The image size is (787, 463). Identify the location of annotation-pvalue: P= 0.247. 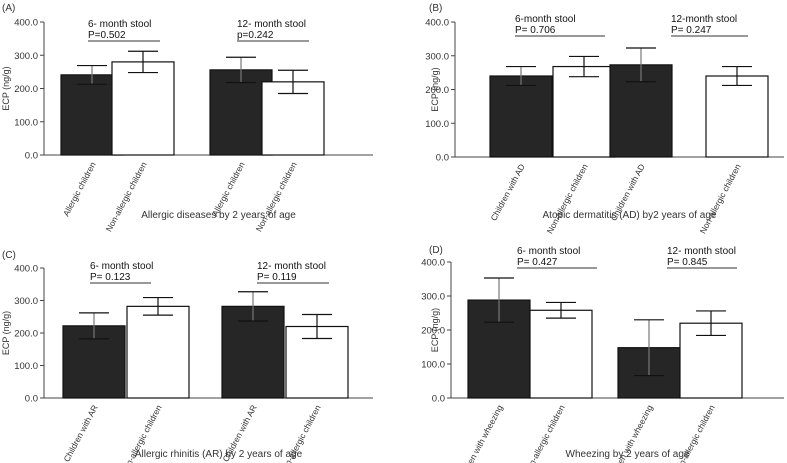
(691, 30).